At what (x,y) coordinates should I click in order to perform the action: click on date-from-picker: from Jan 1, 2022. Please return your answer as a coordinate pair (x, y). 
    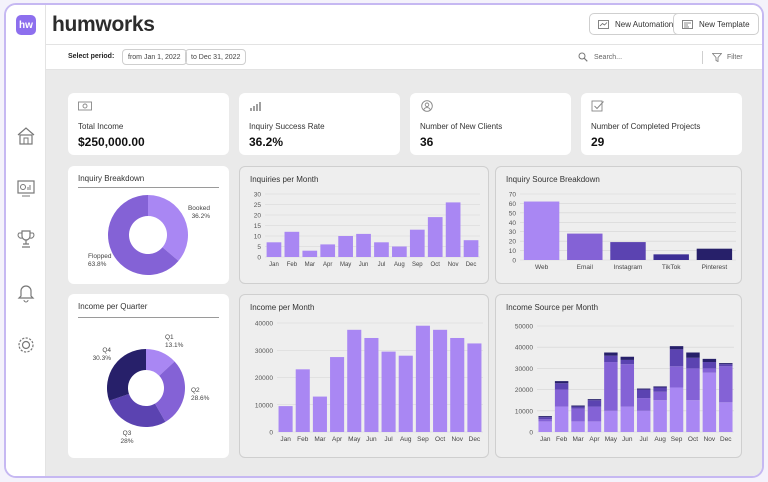
    Looking at the image, I should click on (154, 57).